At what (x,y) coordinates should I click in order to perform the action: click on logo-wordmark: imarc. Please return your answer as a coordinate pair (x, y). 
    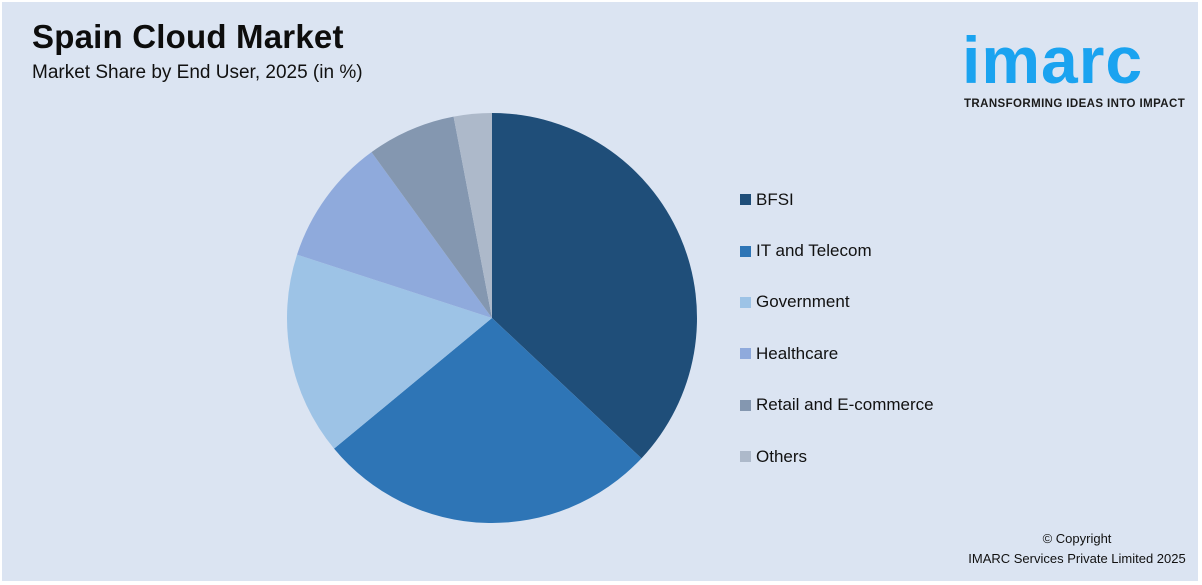
    Looking at the image, I should click on (1053, 60).